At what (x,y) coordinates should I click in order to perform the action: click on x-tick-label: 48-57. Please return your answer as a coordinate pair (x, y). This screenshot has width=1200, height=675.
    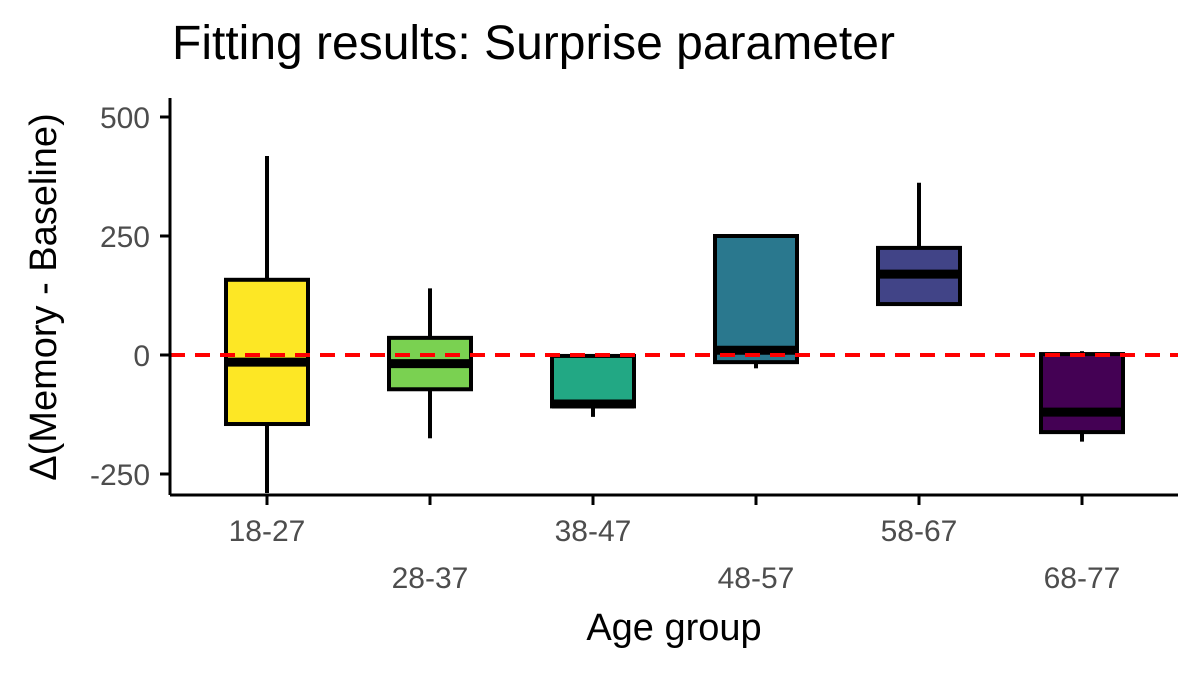
    Looking at the image, I should click on (756, 578).